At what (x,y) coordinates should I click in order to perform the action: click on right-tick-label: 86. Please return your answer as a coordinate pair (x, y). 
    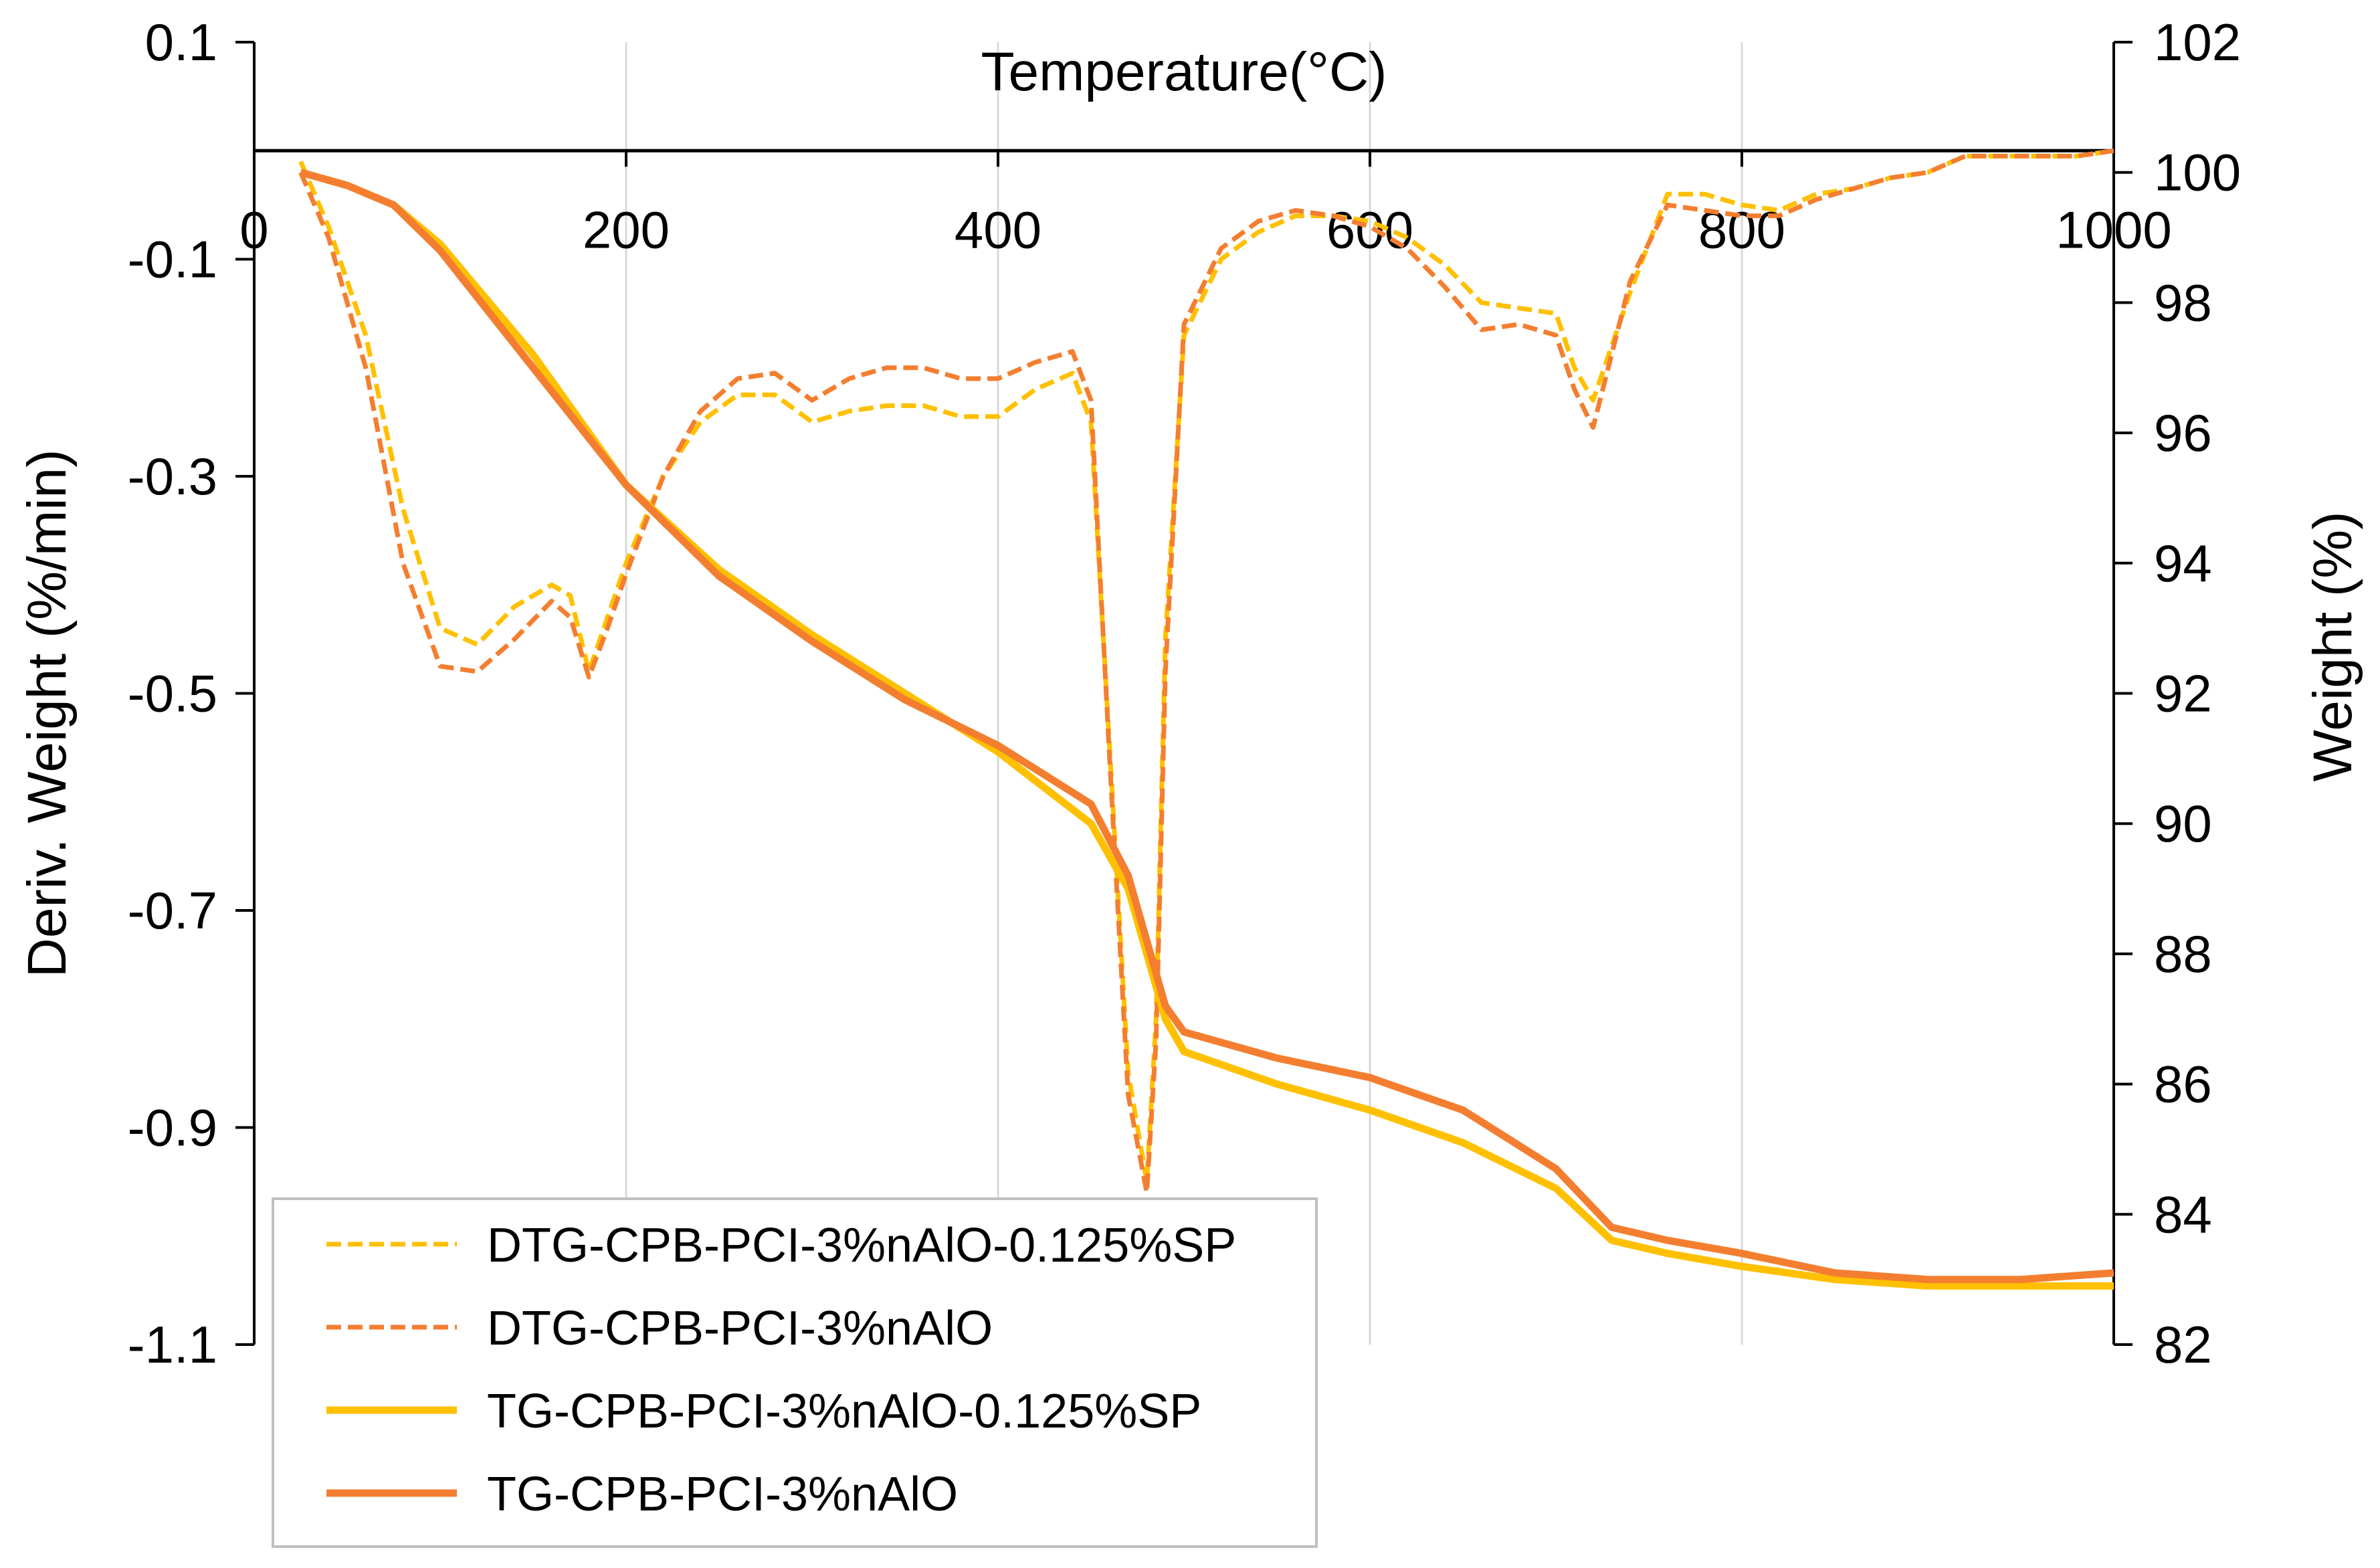
    Looking at the image, I should click on (2183, 1084).